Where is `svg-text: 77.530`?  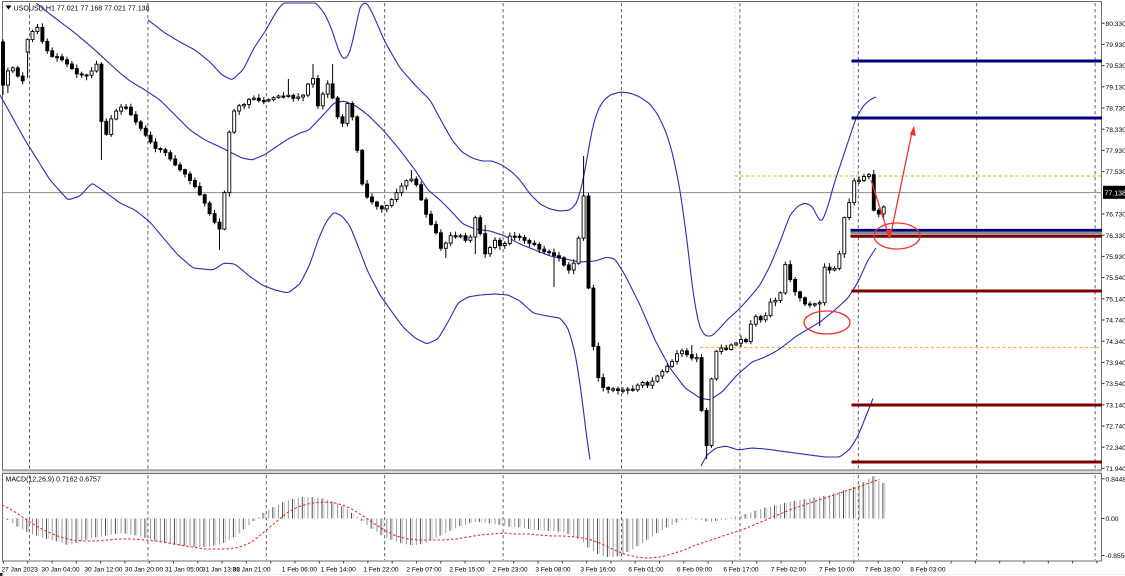 svg-text: 77.530 is located at coordinates (1115, 172).